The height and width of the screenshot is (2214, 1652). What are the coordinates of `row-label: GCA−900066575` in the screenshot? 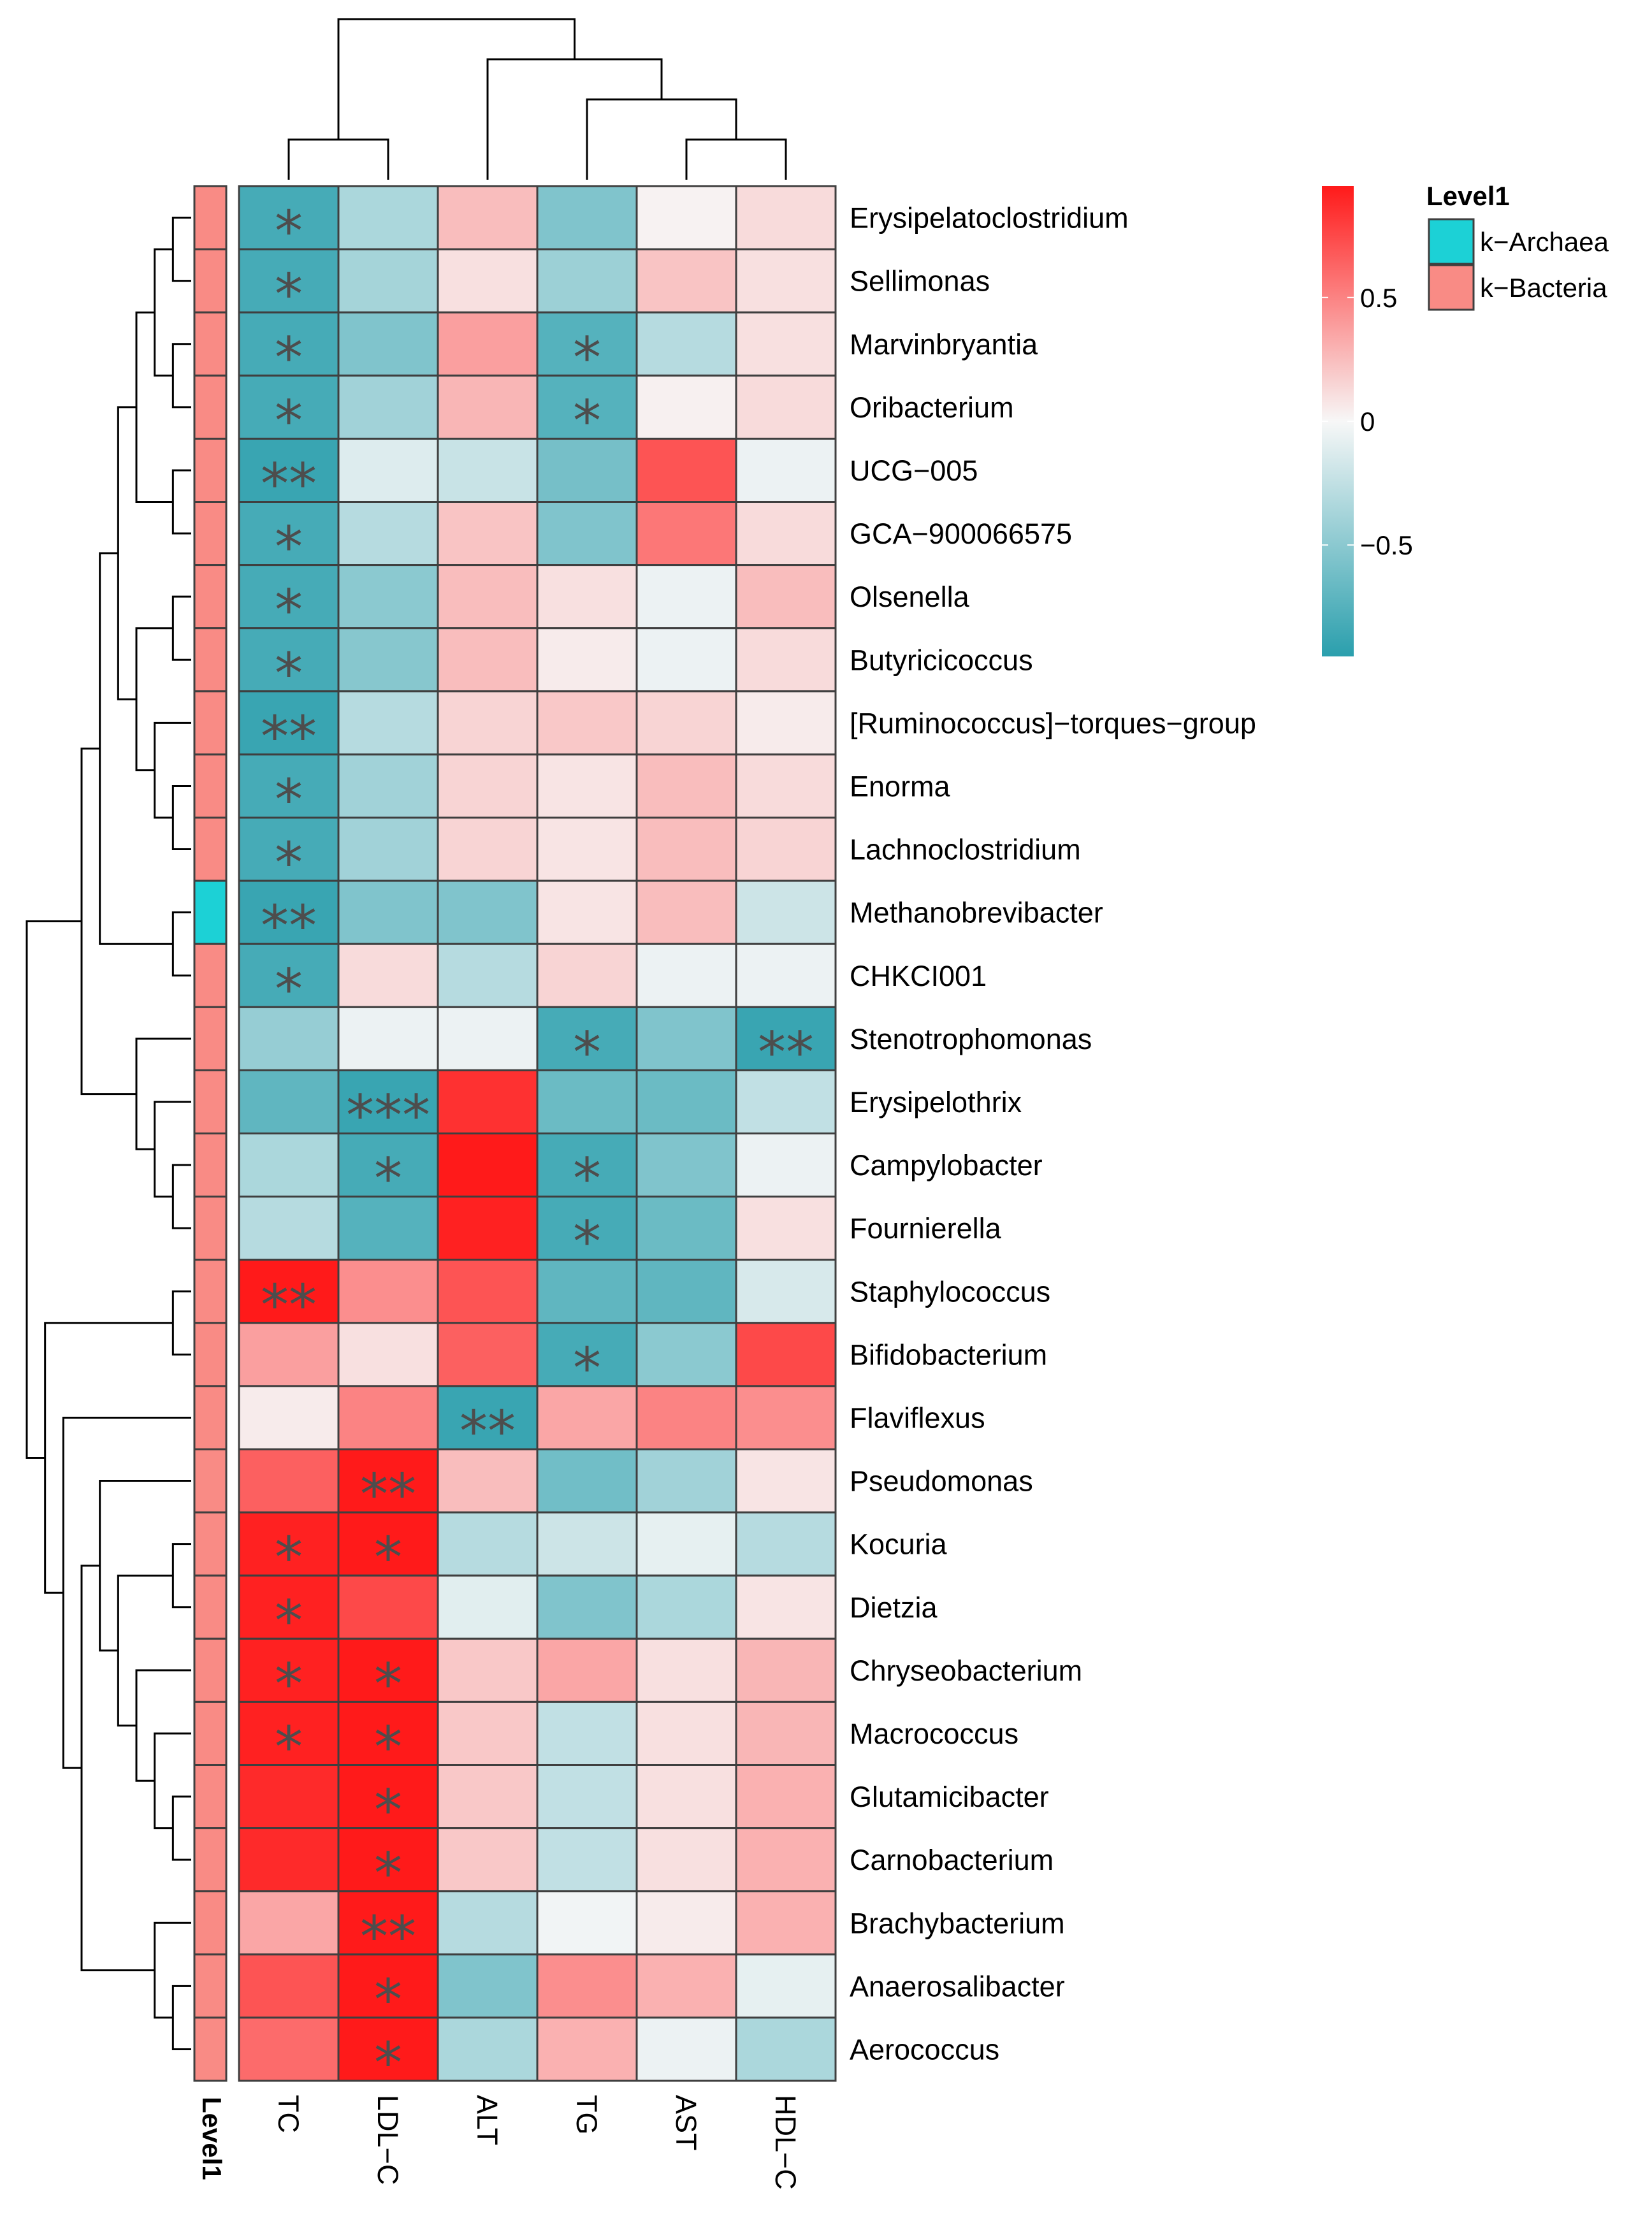 It's located at (961, 533).